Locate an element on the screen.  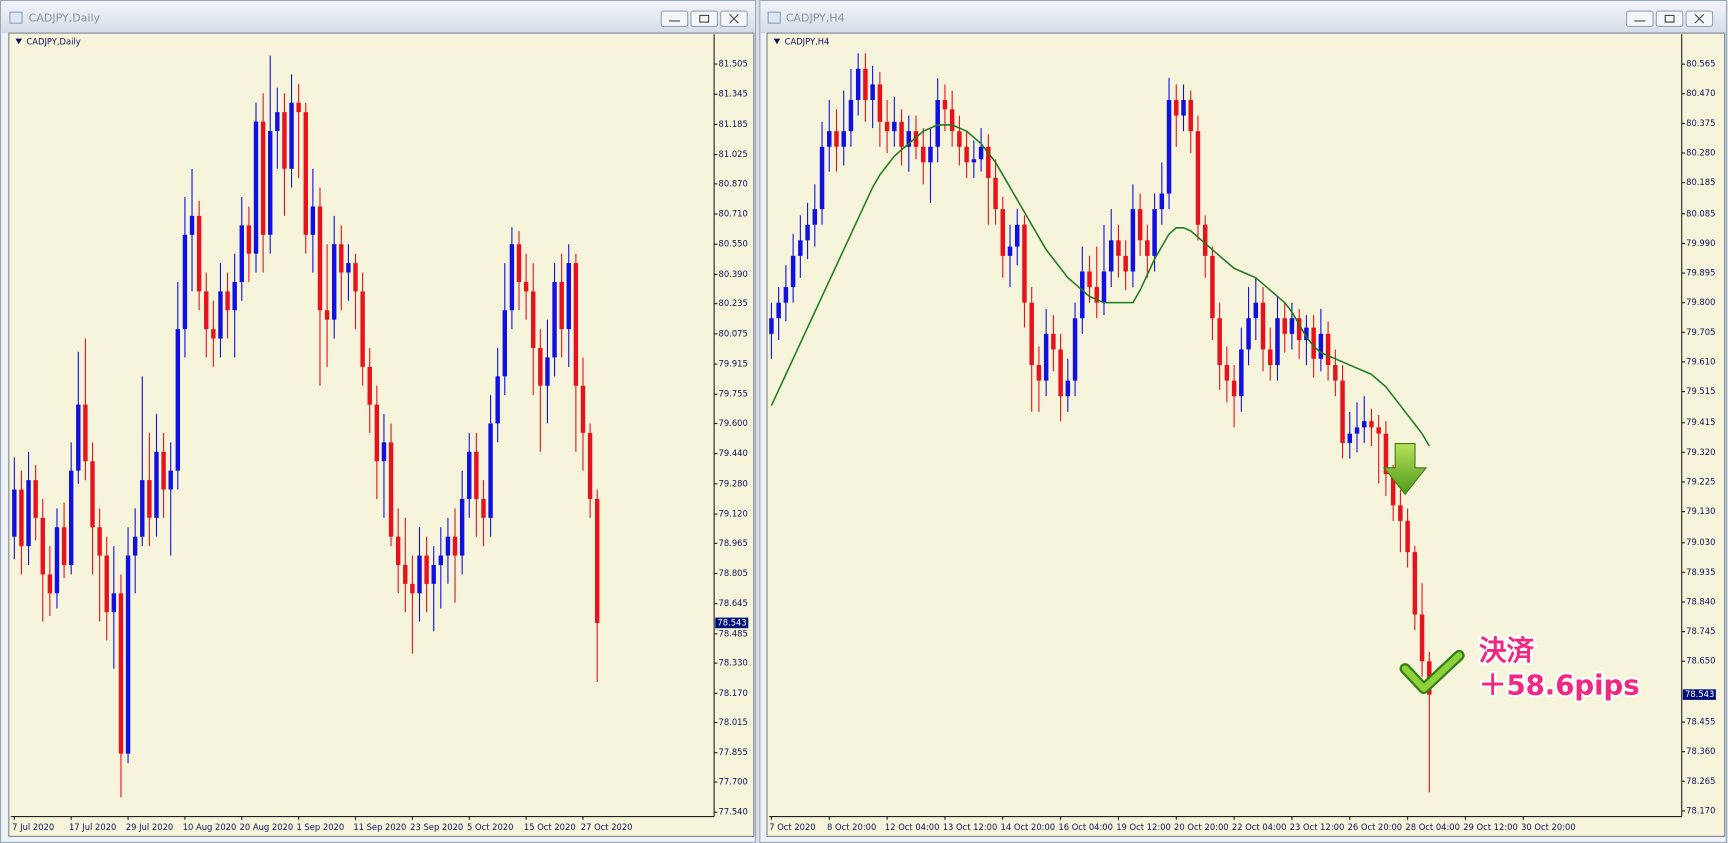
x-tick-label: 11 Sep 2020 is located at coordinates (379, 827).